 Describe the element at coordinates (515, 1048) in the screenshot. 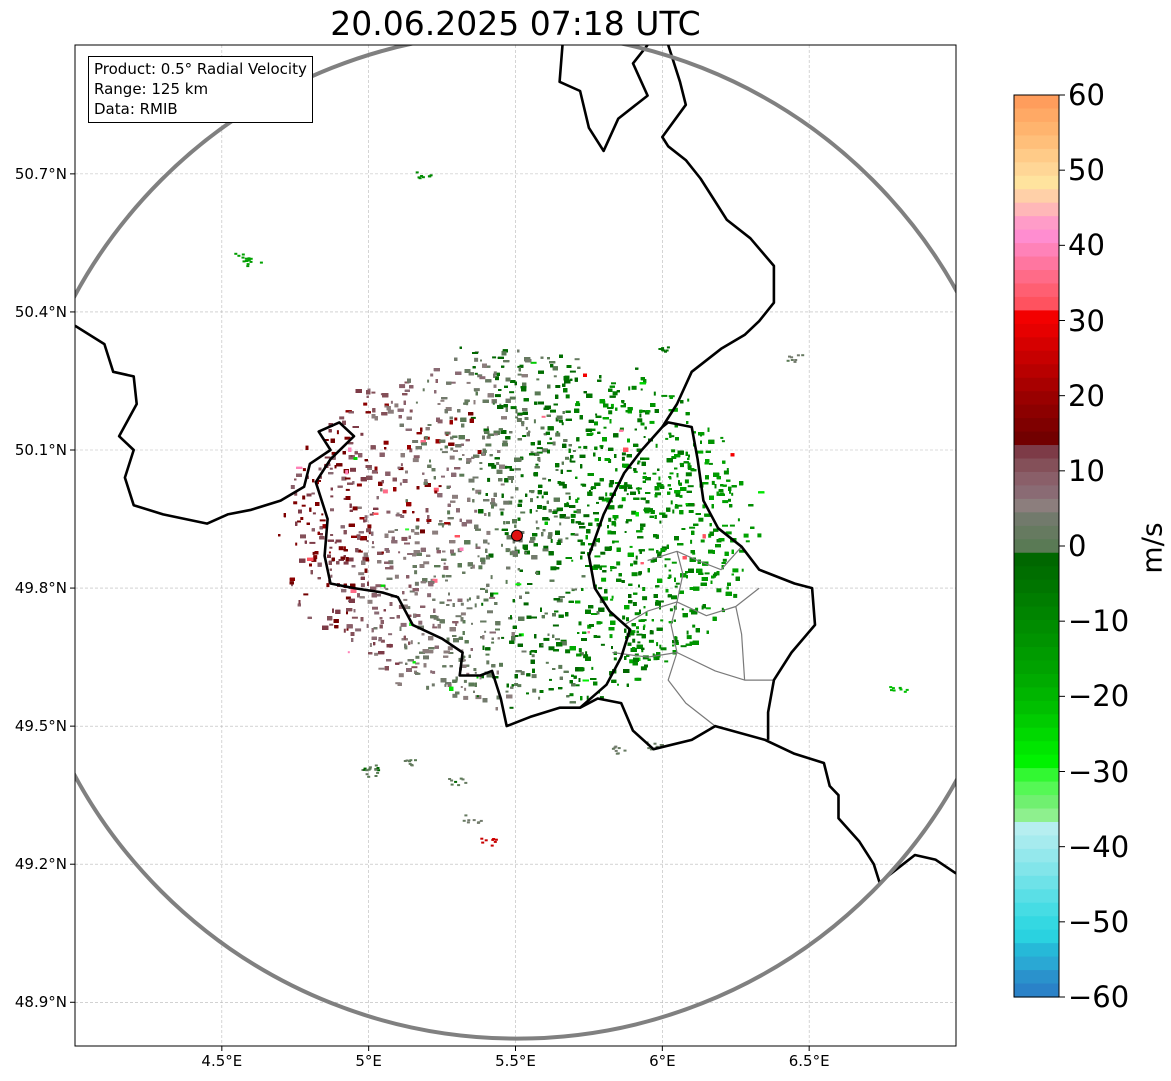

I see `x-axis-ticks` at that location.